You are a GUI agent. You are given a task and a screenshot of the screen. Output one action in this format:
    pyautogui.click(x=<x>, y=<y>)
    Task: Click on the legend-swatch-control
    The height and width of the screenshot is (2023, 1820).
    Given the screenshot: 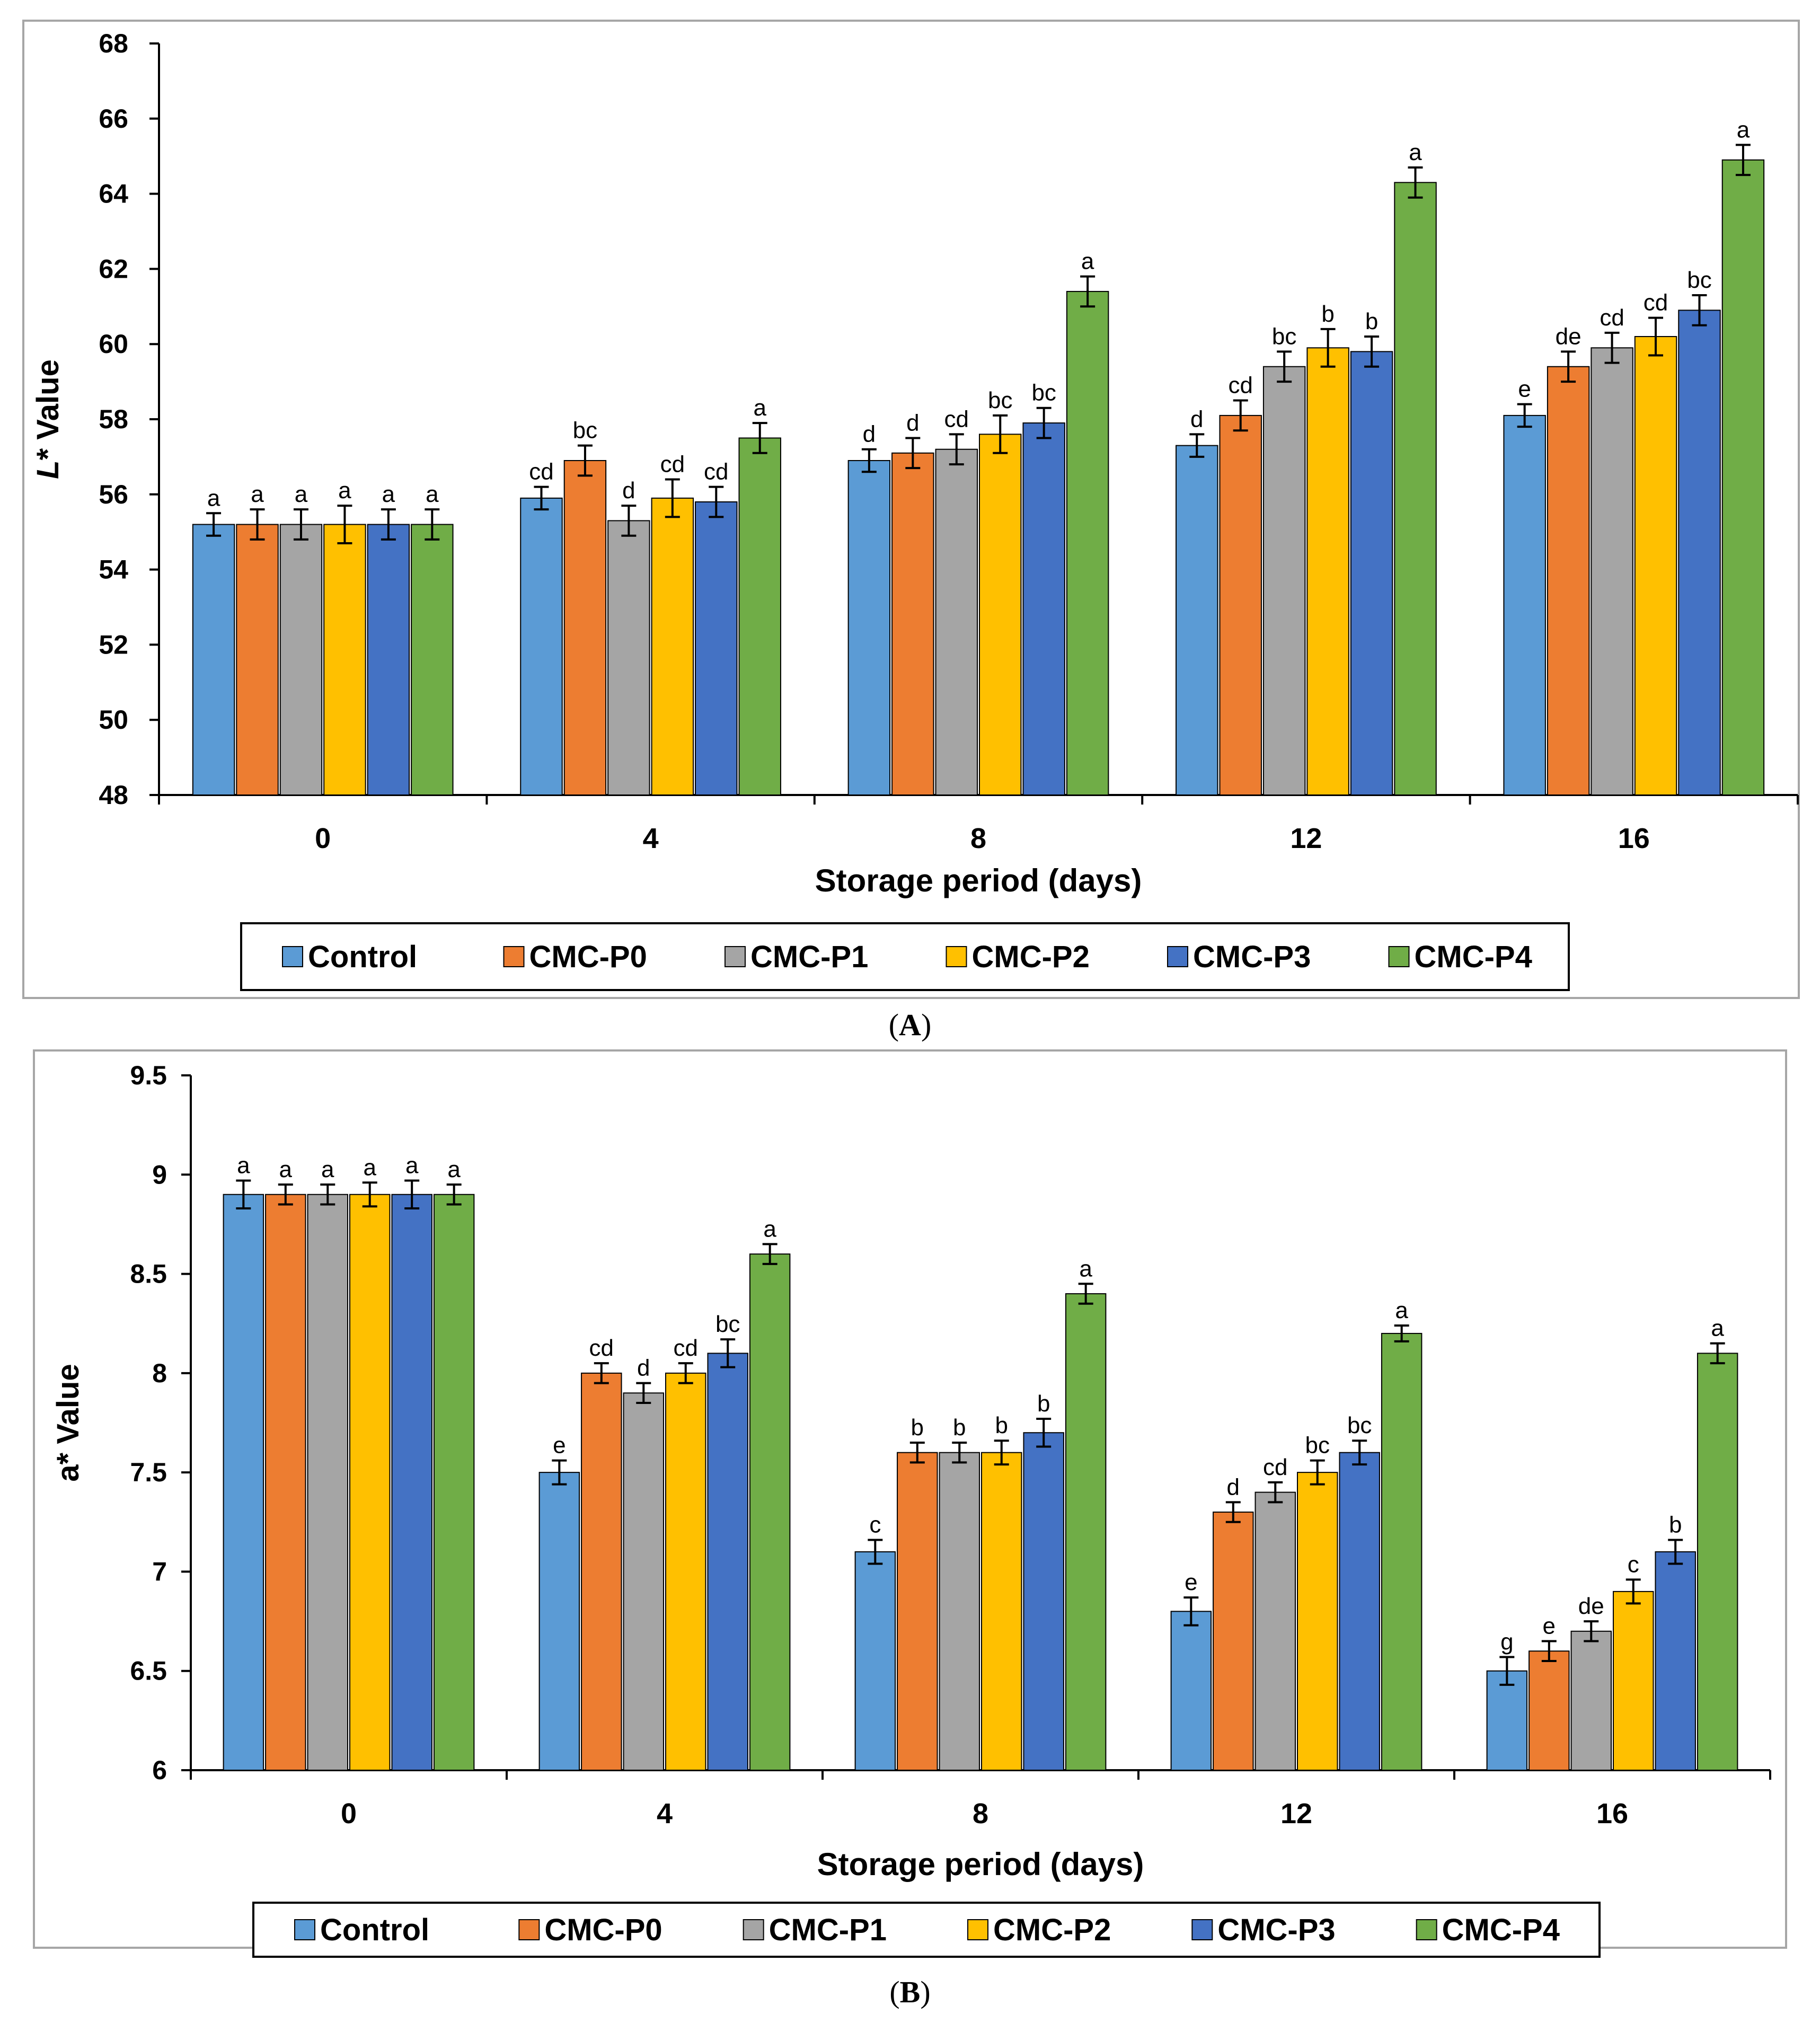 What is the action you would take?
    pyautogui.click(x=304, y=1929)
    